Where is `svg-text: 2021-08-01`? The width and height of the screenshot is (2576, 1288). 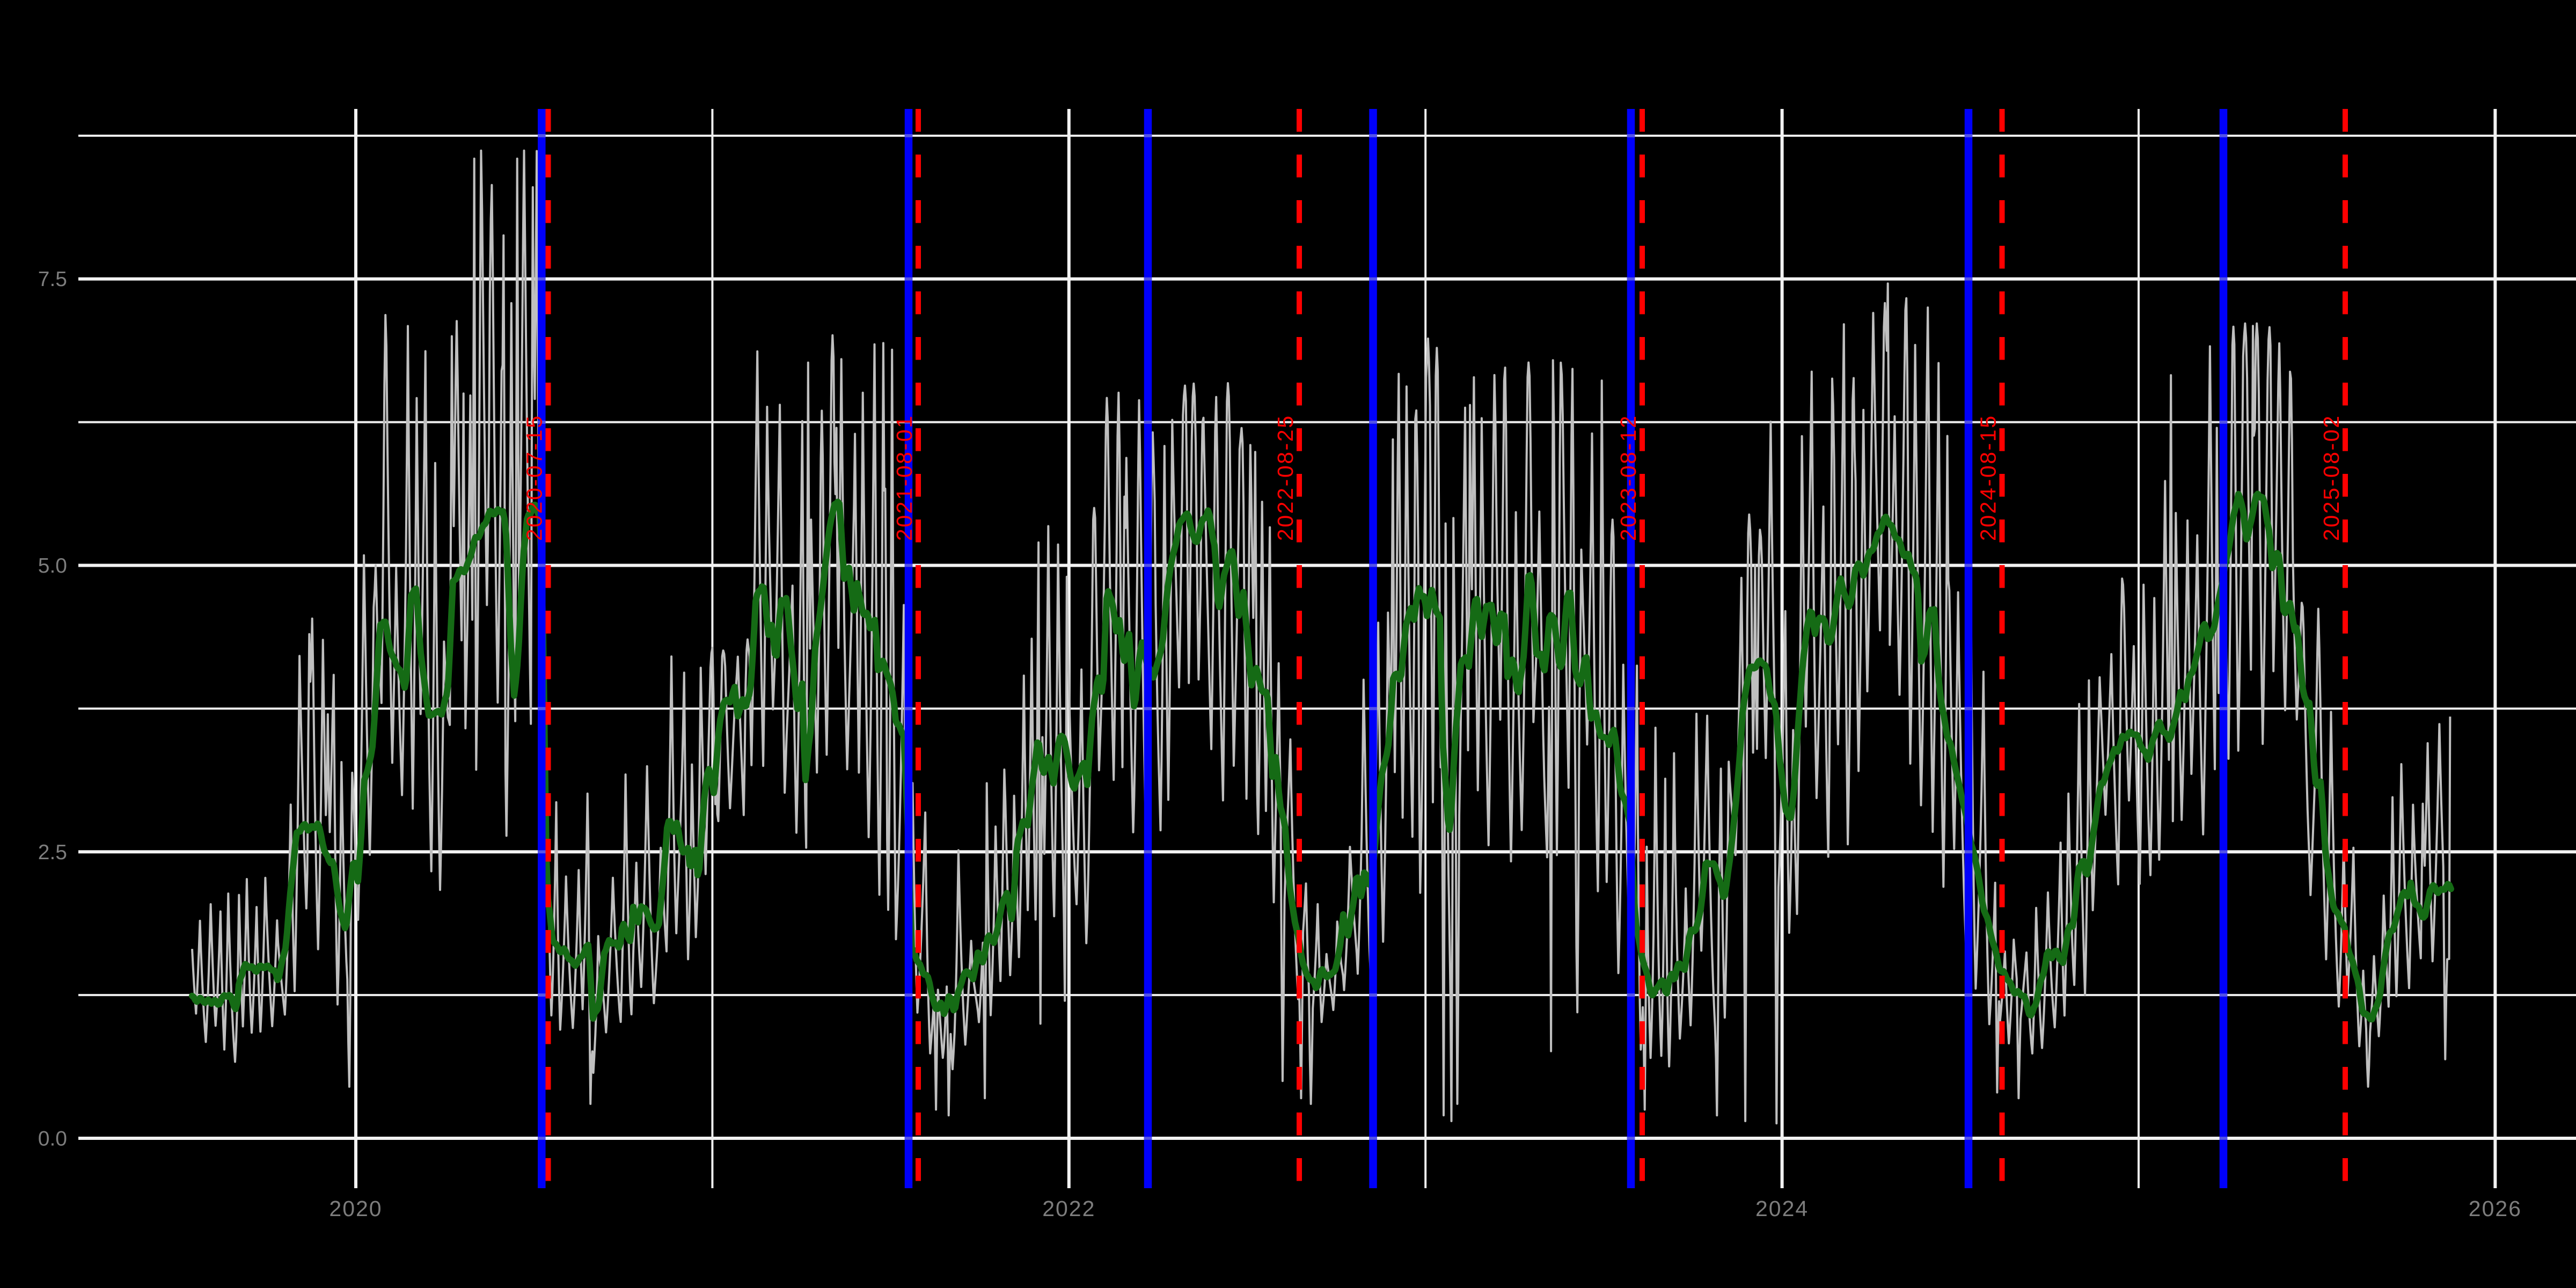 svg-text: 2021-08-01 is located at coordinates (904, 477).